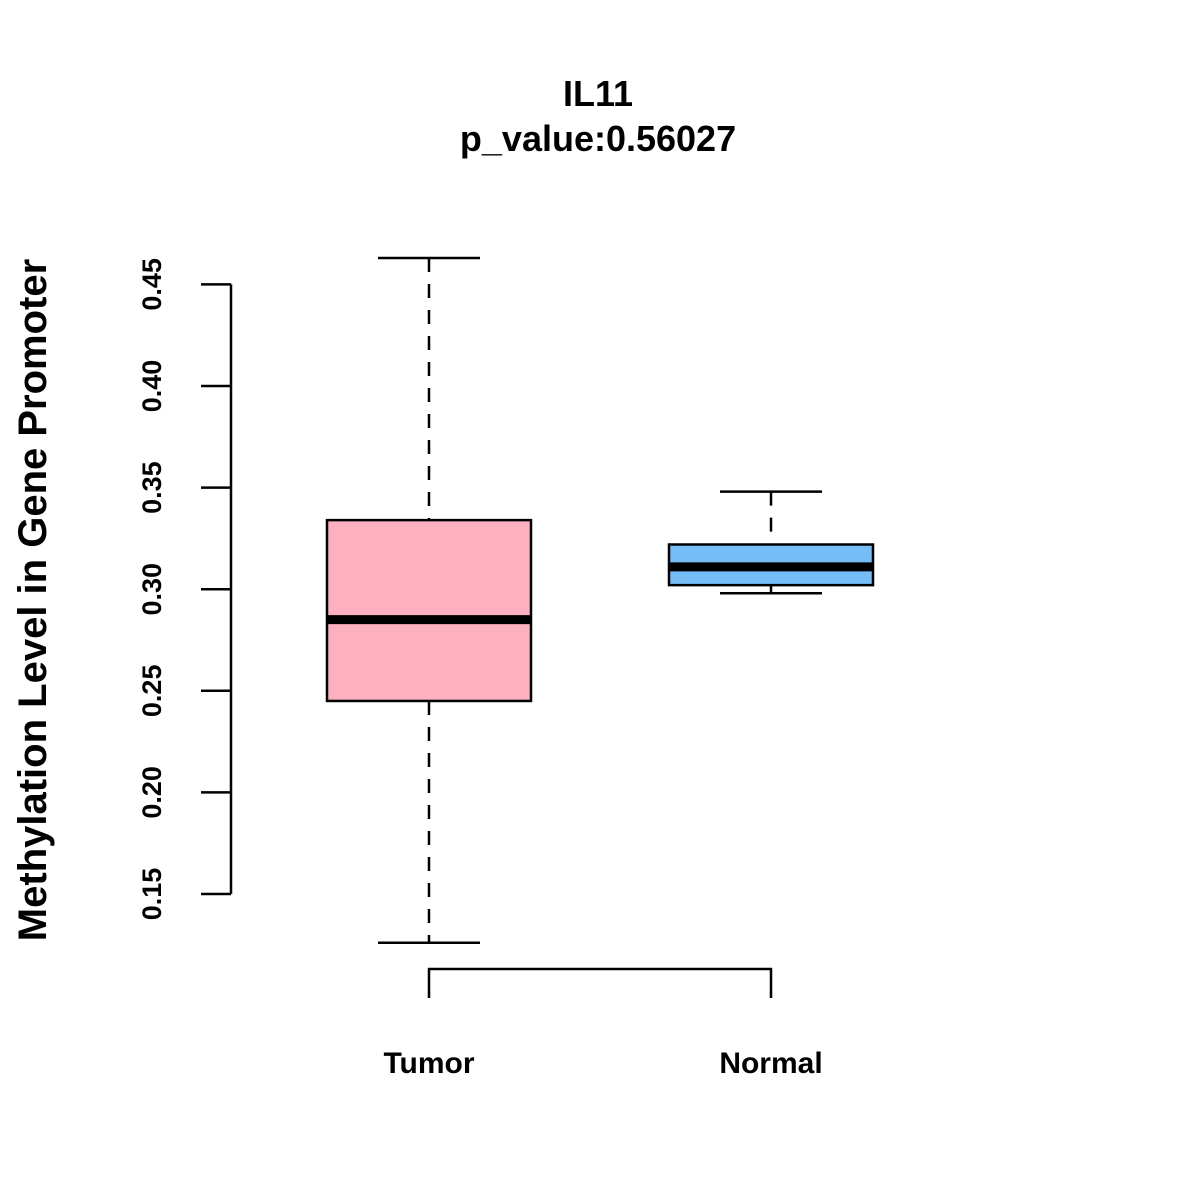 The image size is (1200, 1200). What do you see at coordinates (152, 284) in the screenshot?
I see `y-tick-label: 0.45` at bounding box center [152, 284].